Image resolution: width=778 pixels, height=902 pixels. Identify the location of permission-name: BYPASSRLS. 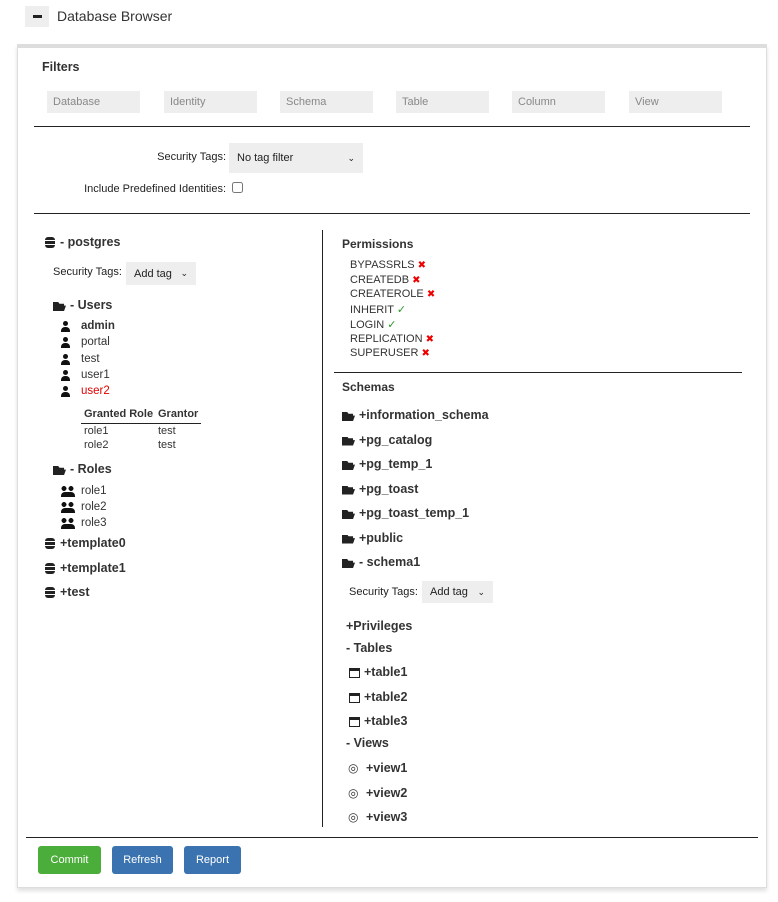
(382, 265).